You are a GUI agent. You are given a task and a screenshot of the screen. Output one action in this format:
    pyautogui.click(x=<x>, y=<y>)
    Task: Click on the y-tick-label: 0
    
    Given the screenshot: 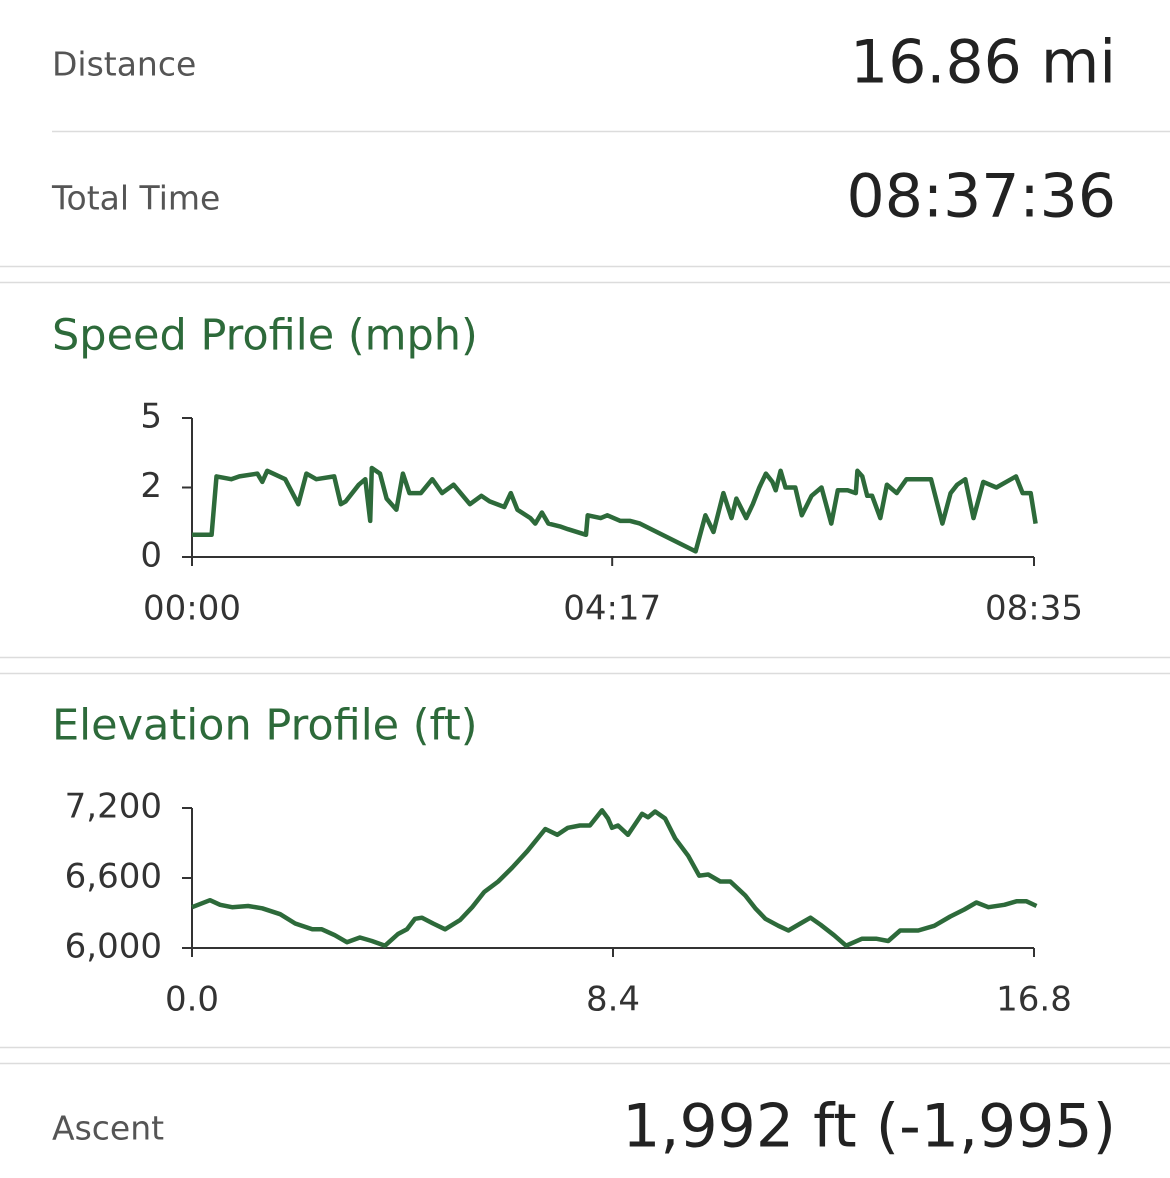 What is the action you would take?
    pyautogui.click(x=151, y=556)
    